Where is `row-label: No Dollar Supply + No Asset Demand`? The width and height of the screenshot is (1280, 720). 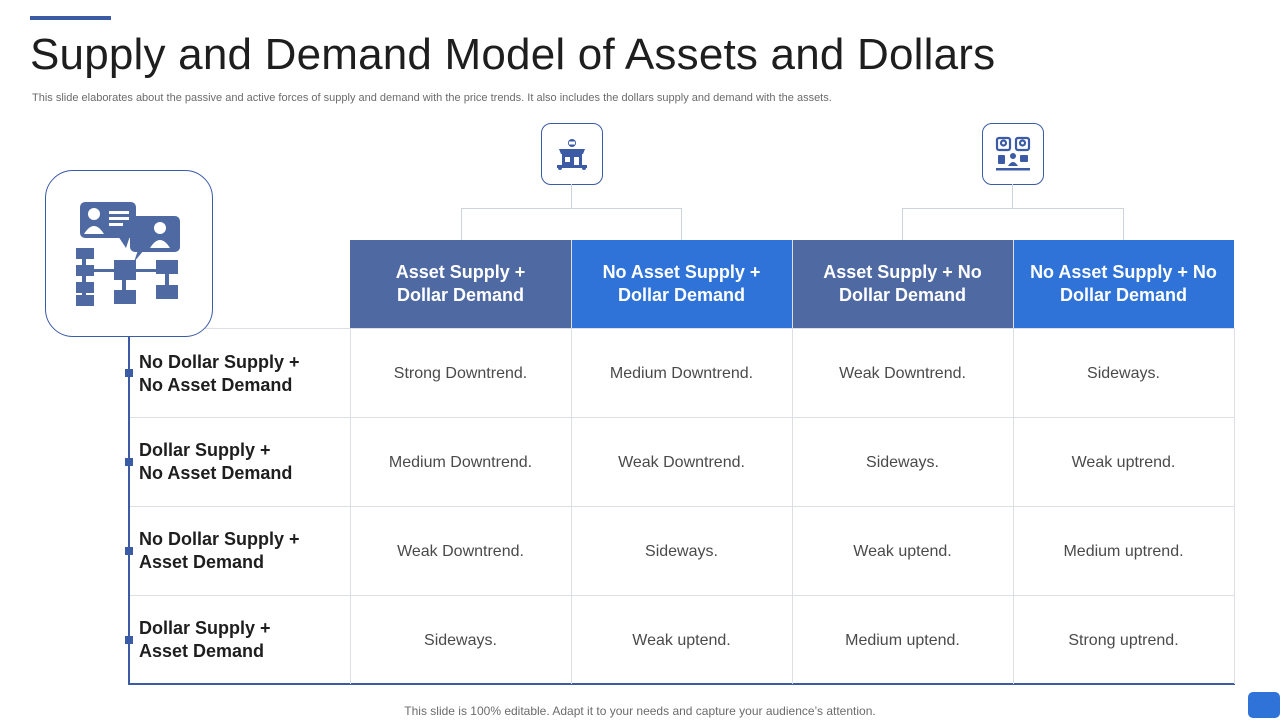
row-label: No Dollar Supply + No Asset Demand is located at coordinates (219, 373).